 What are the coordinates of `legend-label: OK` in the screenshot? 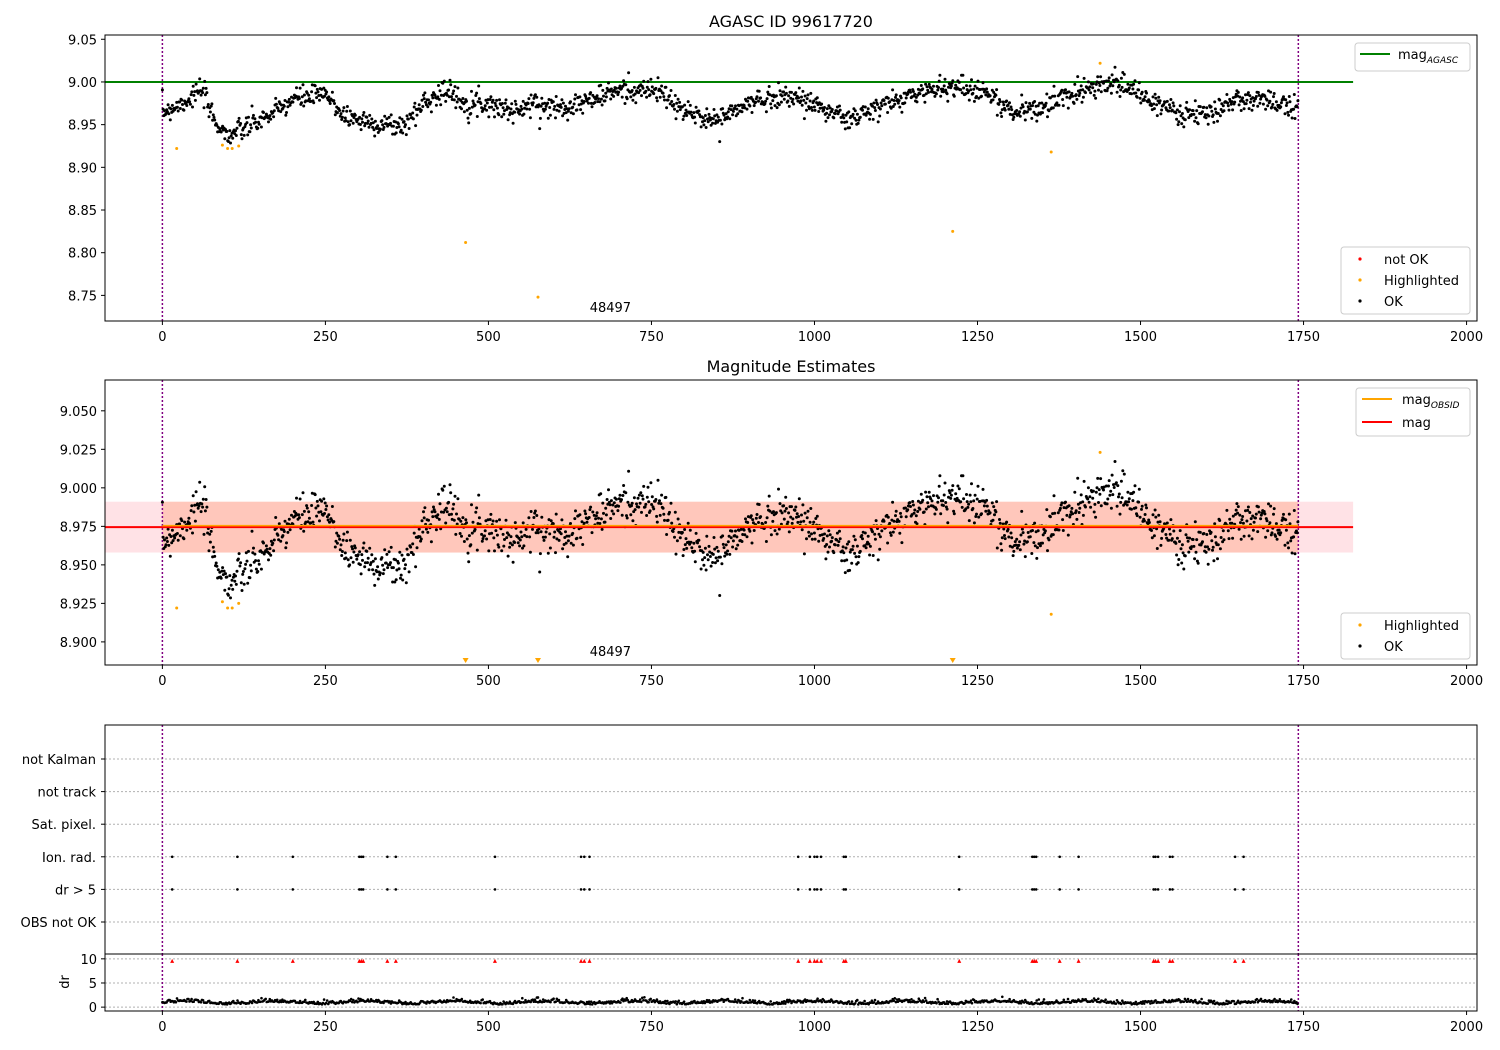 It's located at (1393, 302).